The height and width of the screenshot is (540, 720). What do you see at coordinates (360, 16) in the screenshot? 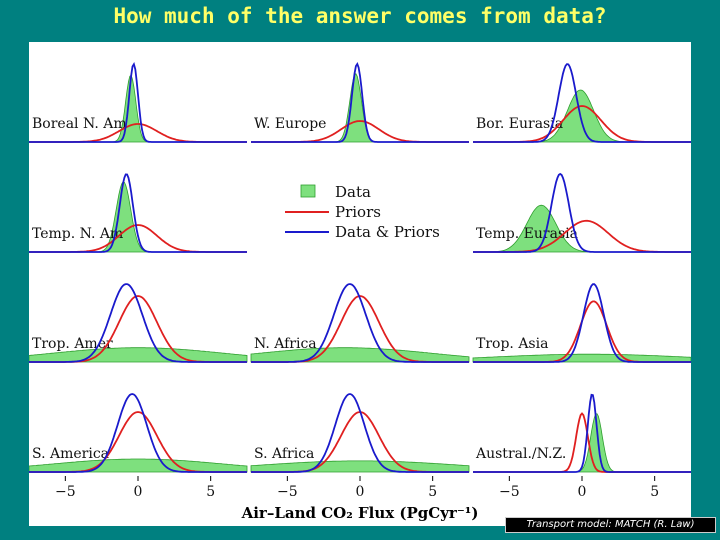
I see `page-title: How much of the answer comes from data?` at bounding box center [360, 16].